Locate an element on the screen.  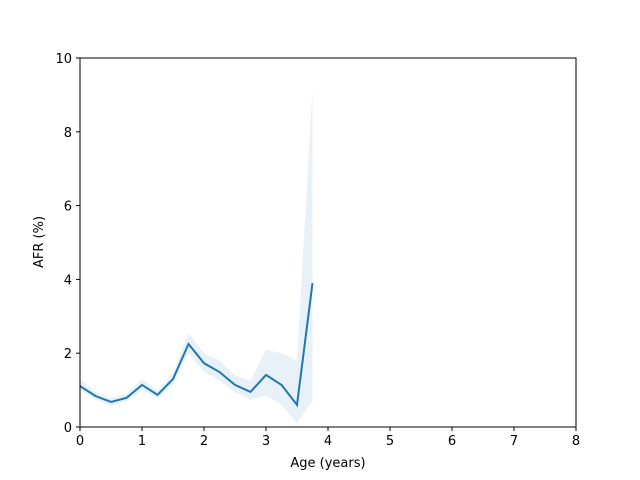
x-axis-label: Age (years) is located at coordinates (327, 463).